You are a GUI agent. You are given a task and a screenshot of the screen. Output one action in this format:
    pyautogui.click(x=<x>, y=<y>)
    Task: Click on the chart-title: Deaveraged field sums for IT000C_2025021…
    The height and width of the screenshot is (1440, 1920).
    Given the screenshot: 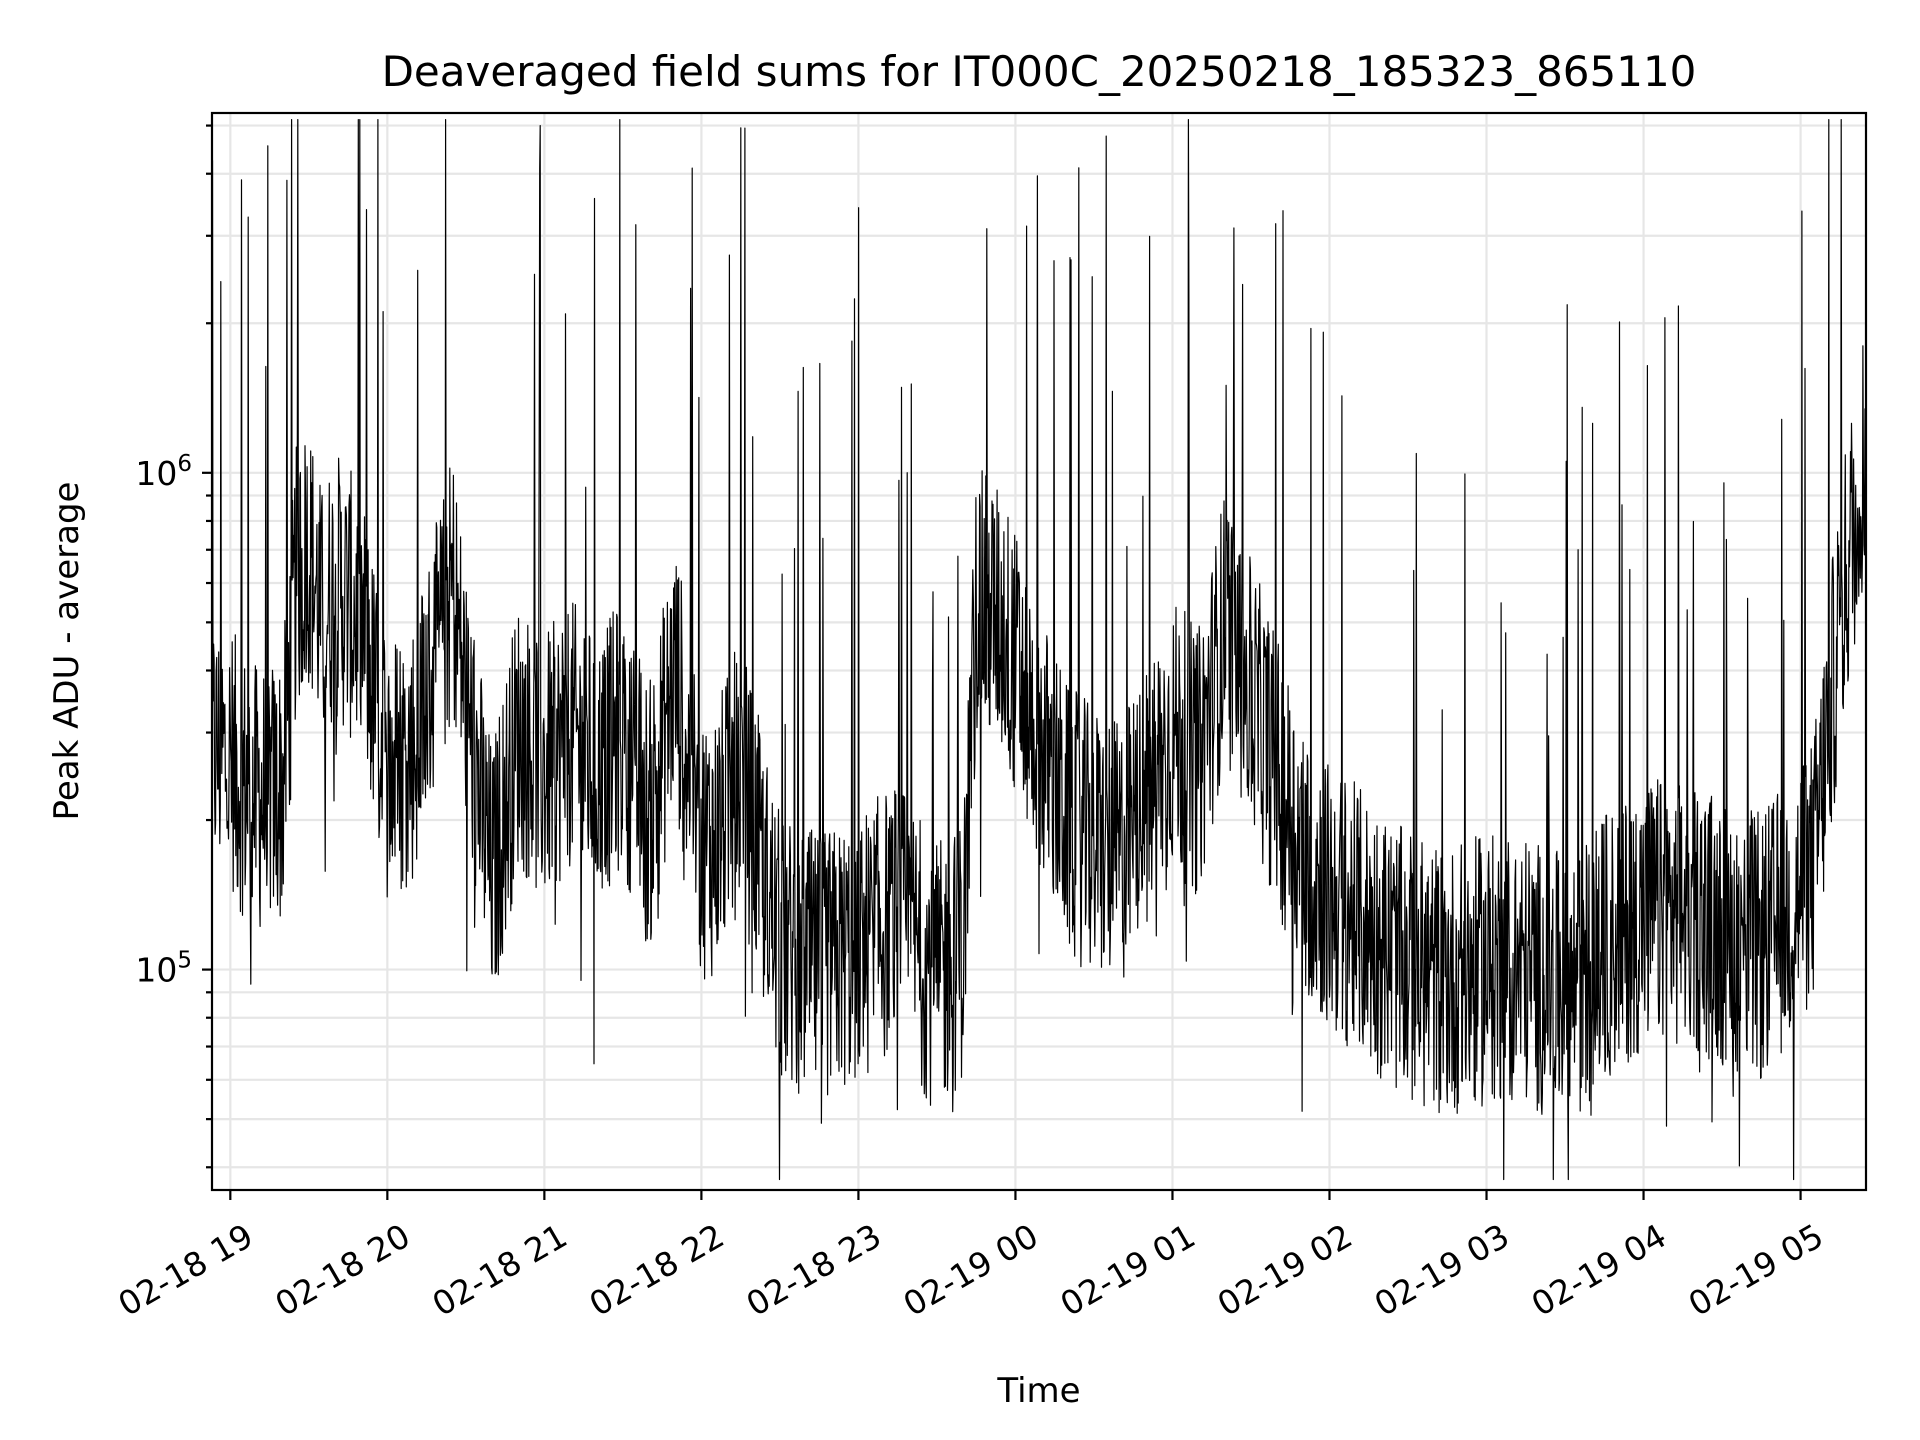 What is the action you would take?
    pyautogui.click(x=1039, y=71)
    